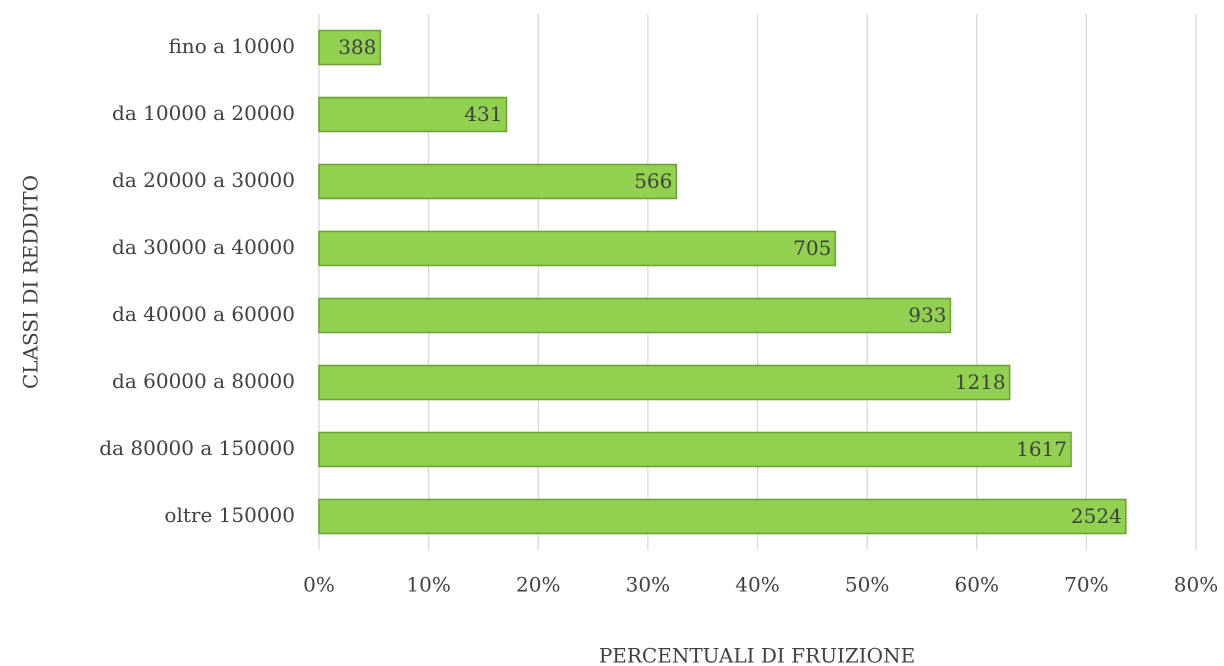  I want to click on x-tick-label: 40%, so click(757, 585).